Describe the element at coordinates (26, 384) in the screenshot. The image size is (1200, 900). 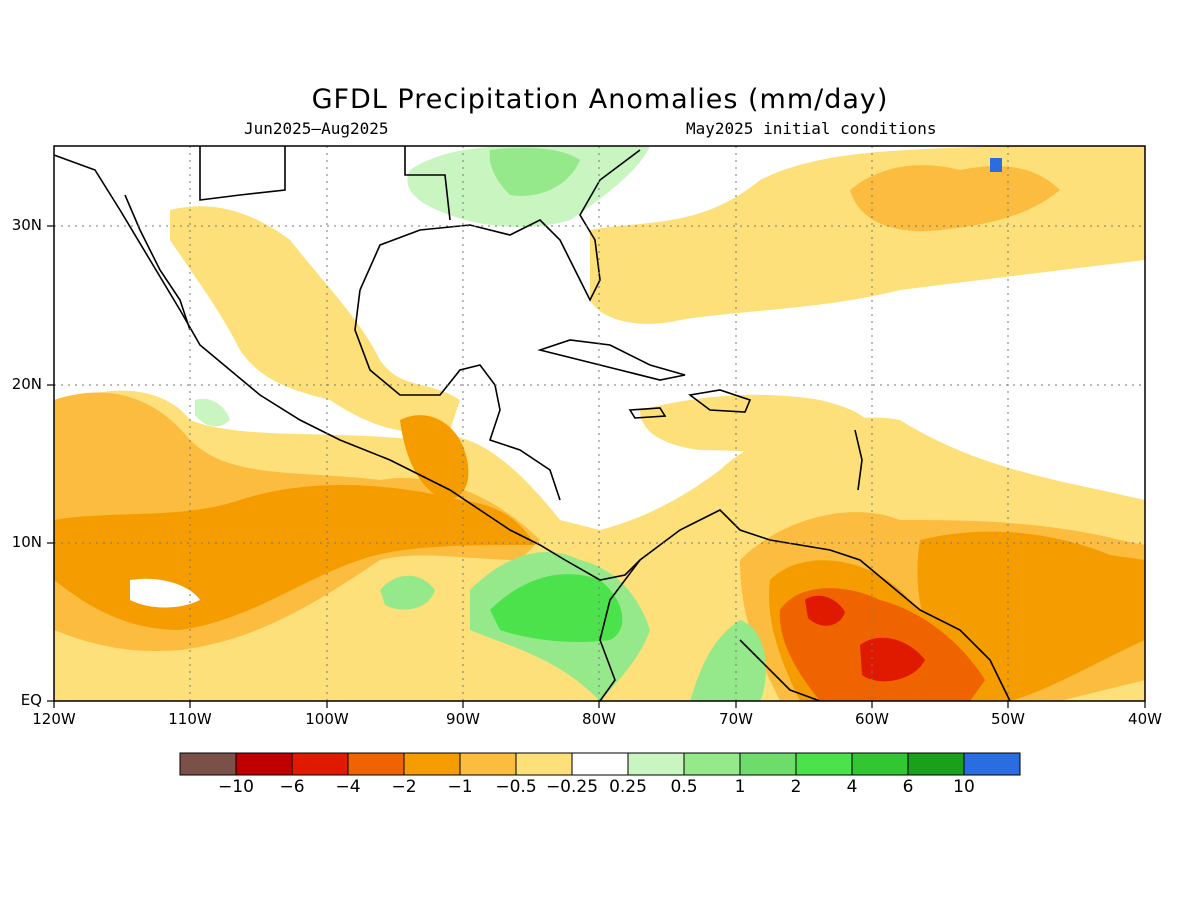
I see `lat-label: 20N` at that location.